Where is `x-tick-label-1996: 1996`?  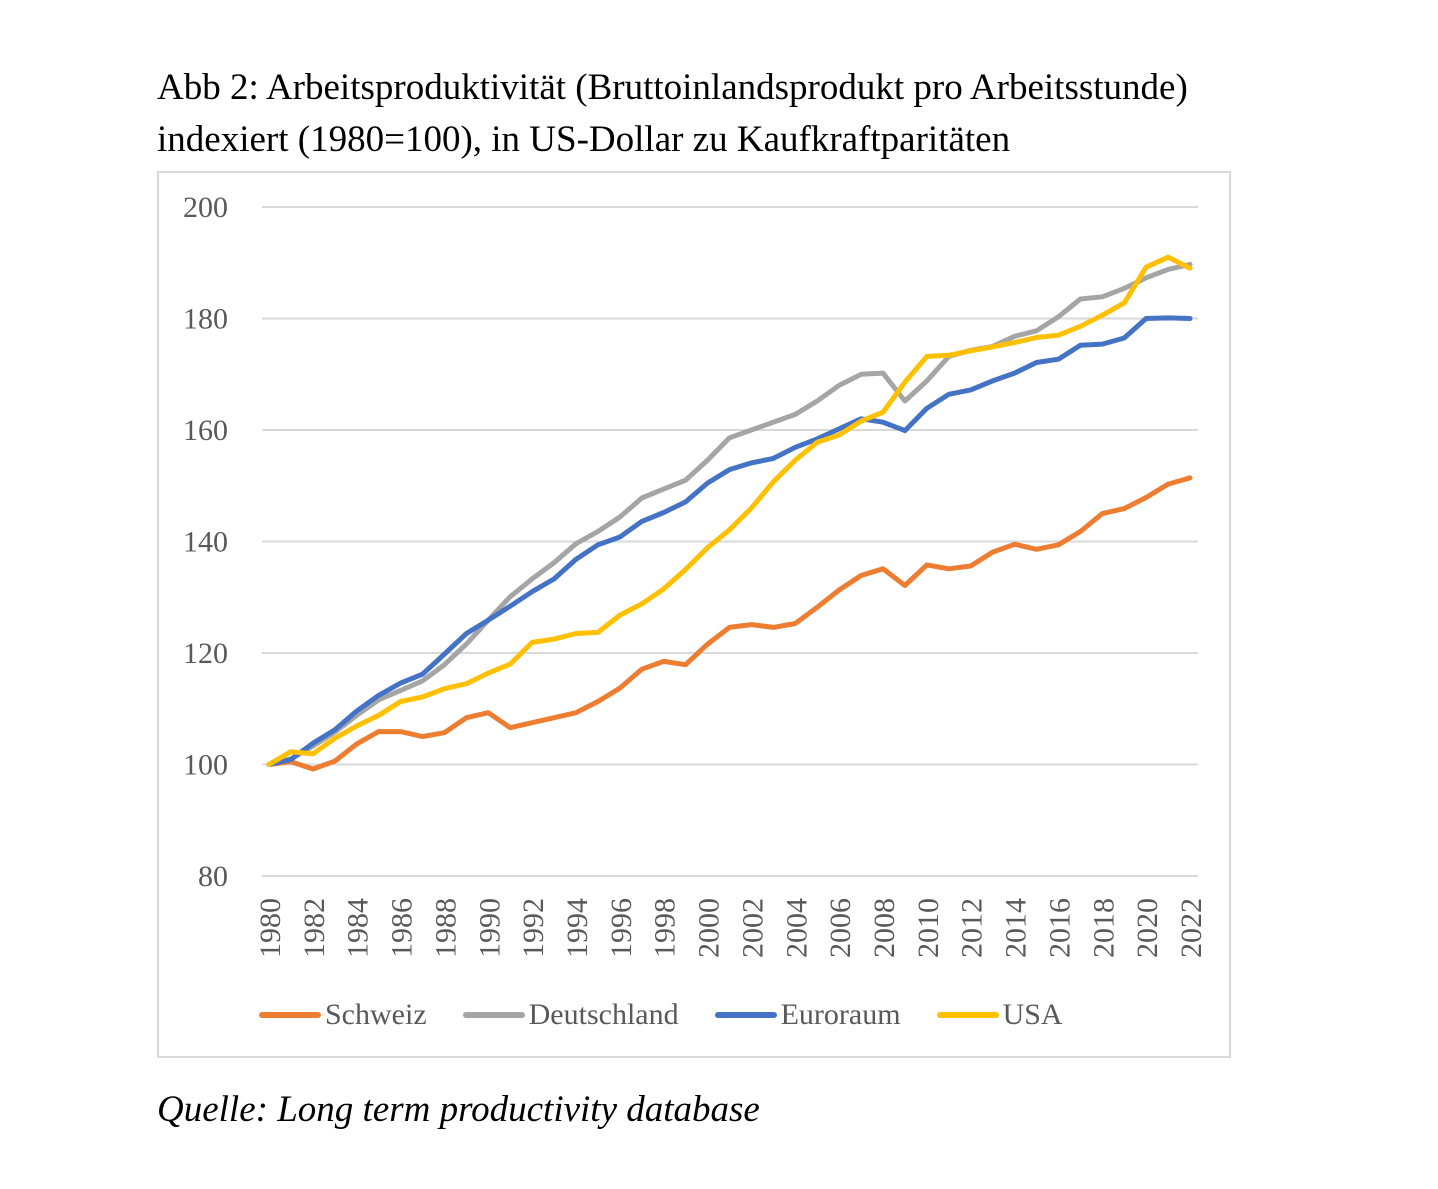
x-tick-label-1996: 1996 is located at coordinates (621, 928).